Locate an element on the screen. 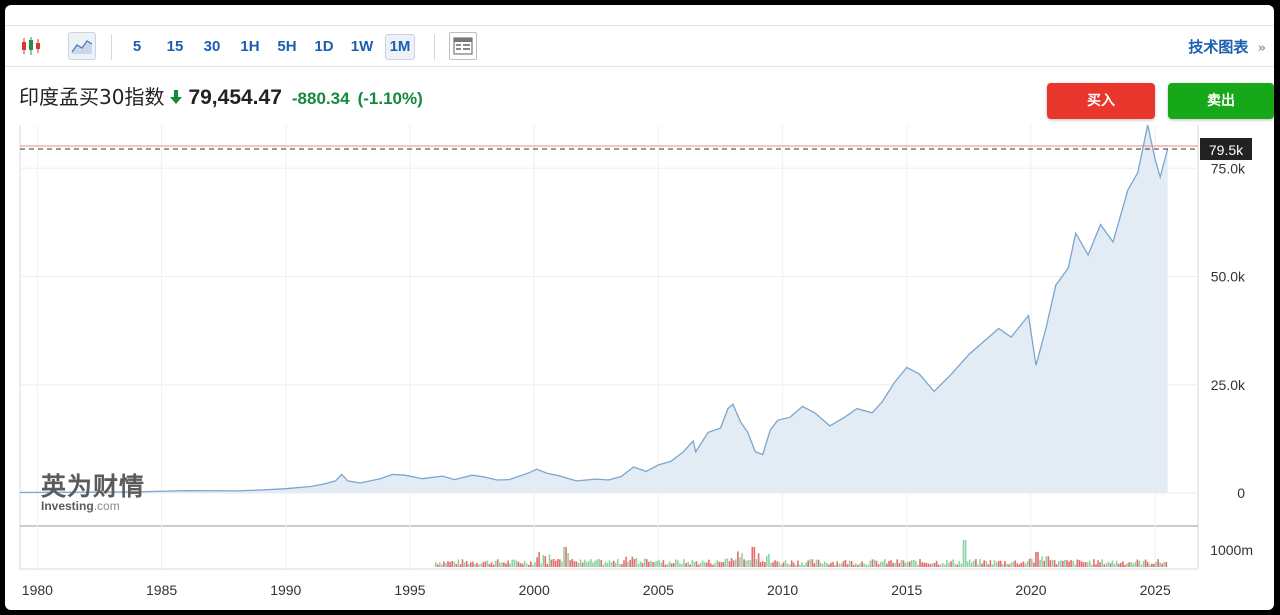  timeframe-1m: 1M is located at coordinates (400, 47).